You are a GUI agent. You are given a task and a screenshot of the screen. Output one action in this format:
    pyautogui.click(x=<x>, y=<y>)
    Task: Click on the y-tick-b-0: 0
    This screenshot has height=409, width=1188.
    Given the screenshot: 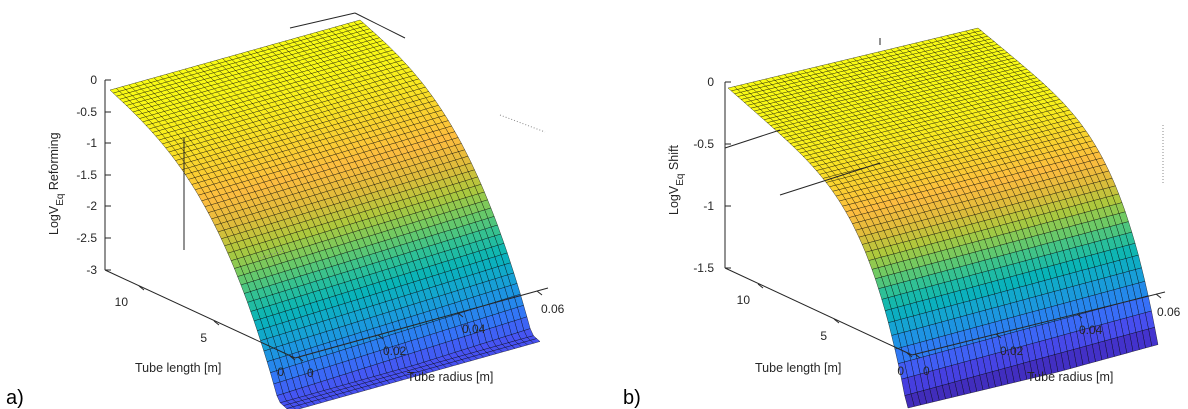 What is the action you would take?
    pyautogui.click(x=900, y=371)
    